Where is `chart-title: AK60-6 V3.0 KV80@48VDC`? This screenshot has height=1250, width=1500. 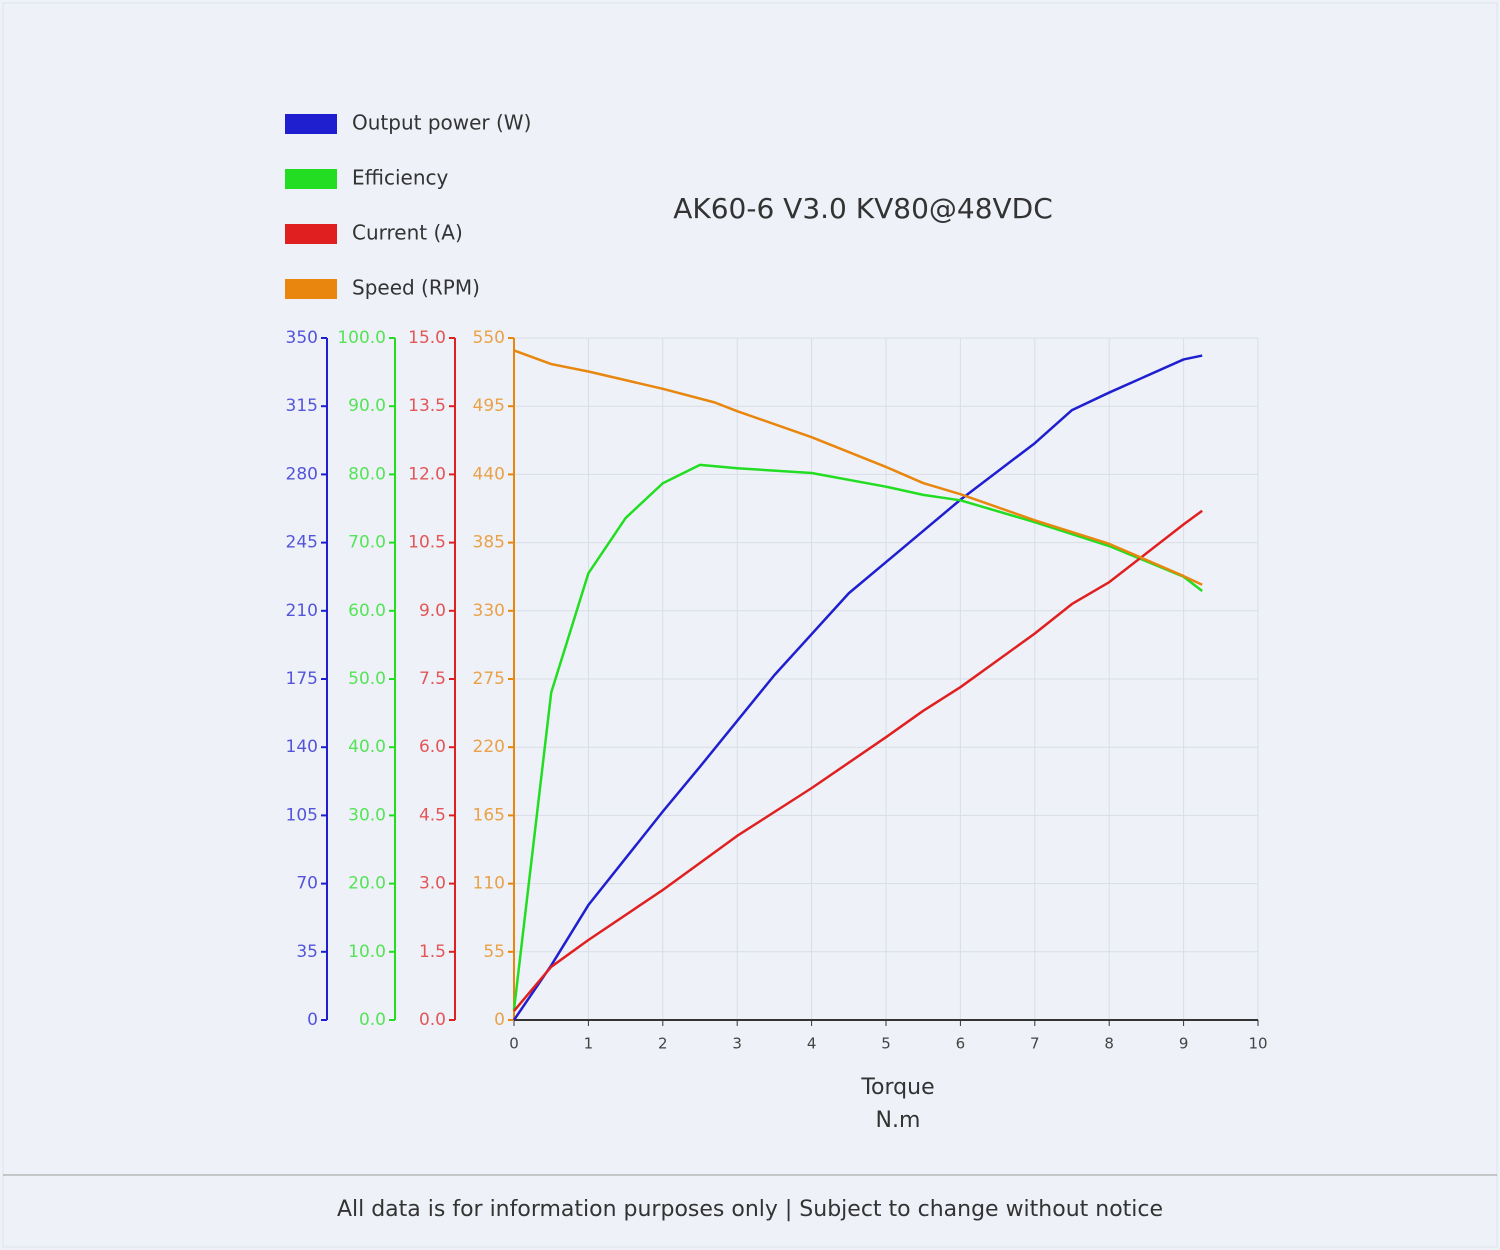 chart-title: AK60-6 V3.0 KV80@48VDC is located at coordinates (863, 208).